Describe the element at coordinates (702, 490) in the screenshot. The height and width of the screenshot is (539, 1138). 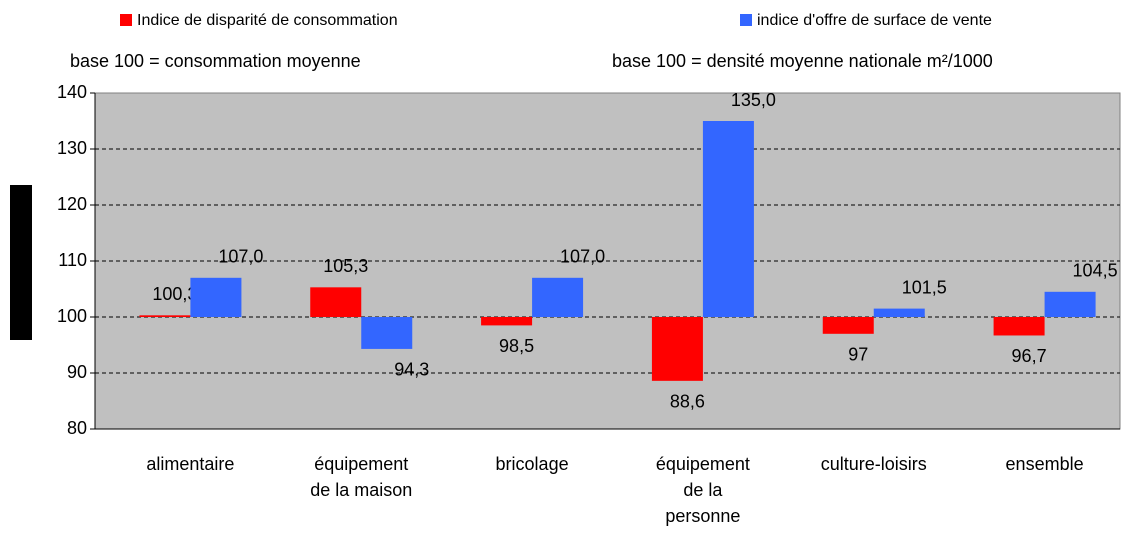
I see `x-tick-label: équipement de la personne` at that location.